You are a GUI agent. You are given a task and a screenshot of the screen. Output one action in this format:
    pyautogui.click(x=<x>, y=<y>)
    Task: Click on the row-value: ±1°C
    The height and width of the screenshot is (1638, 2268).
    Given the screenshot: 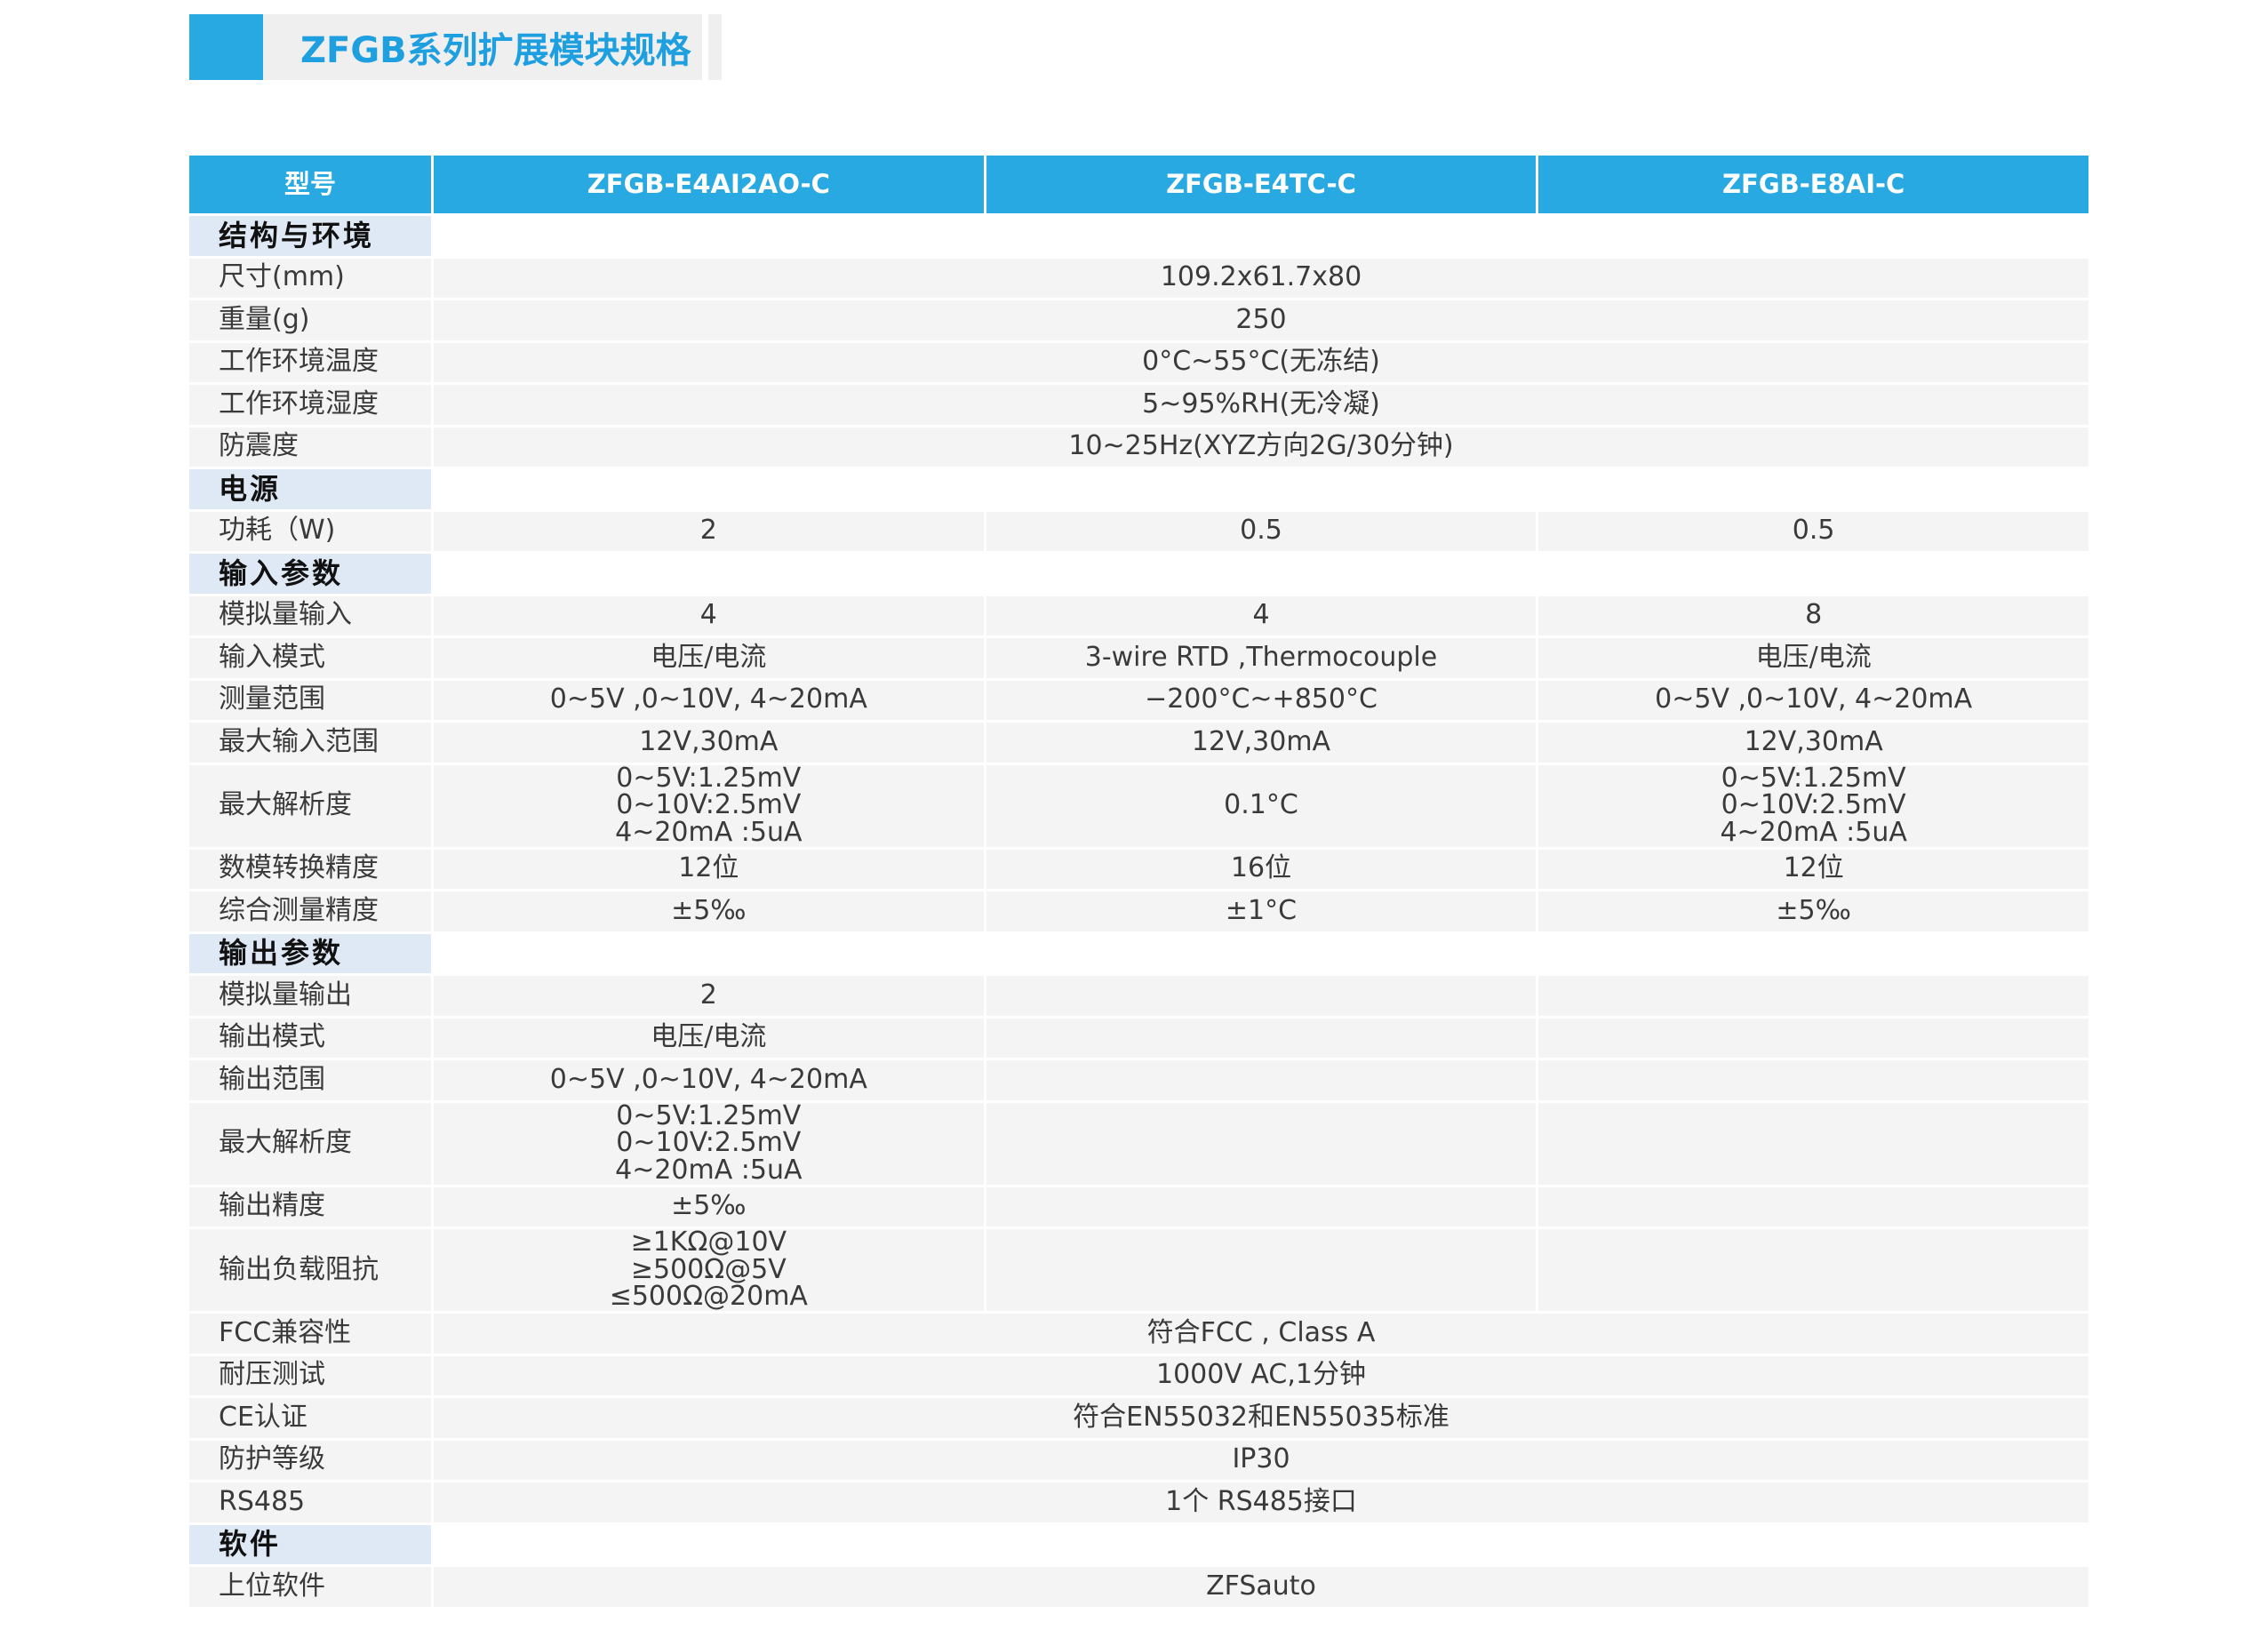 What is the action you would take?
    pyautogui.click(x=1261, y=912)
    